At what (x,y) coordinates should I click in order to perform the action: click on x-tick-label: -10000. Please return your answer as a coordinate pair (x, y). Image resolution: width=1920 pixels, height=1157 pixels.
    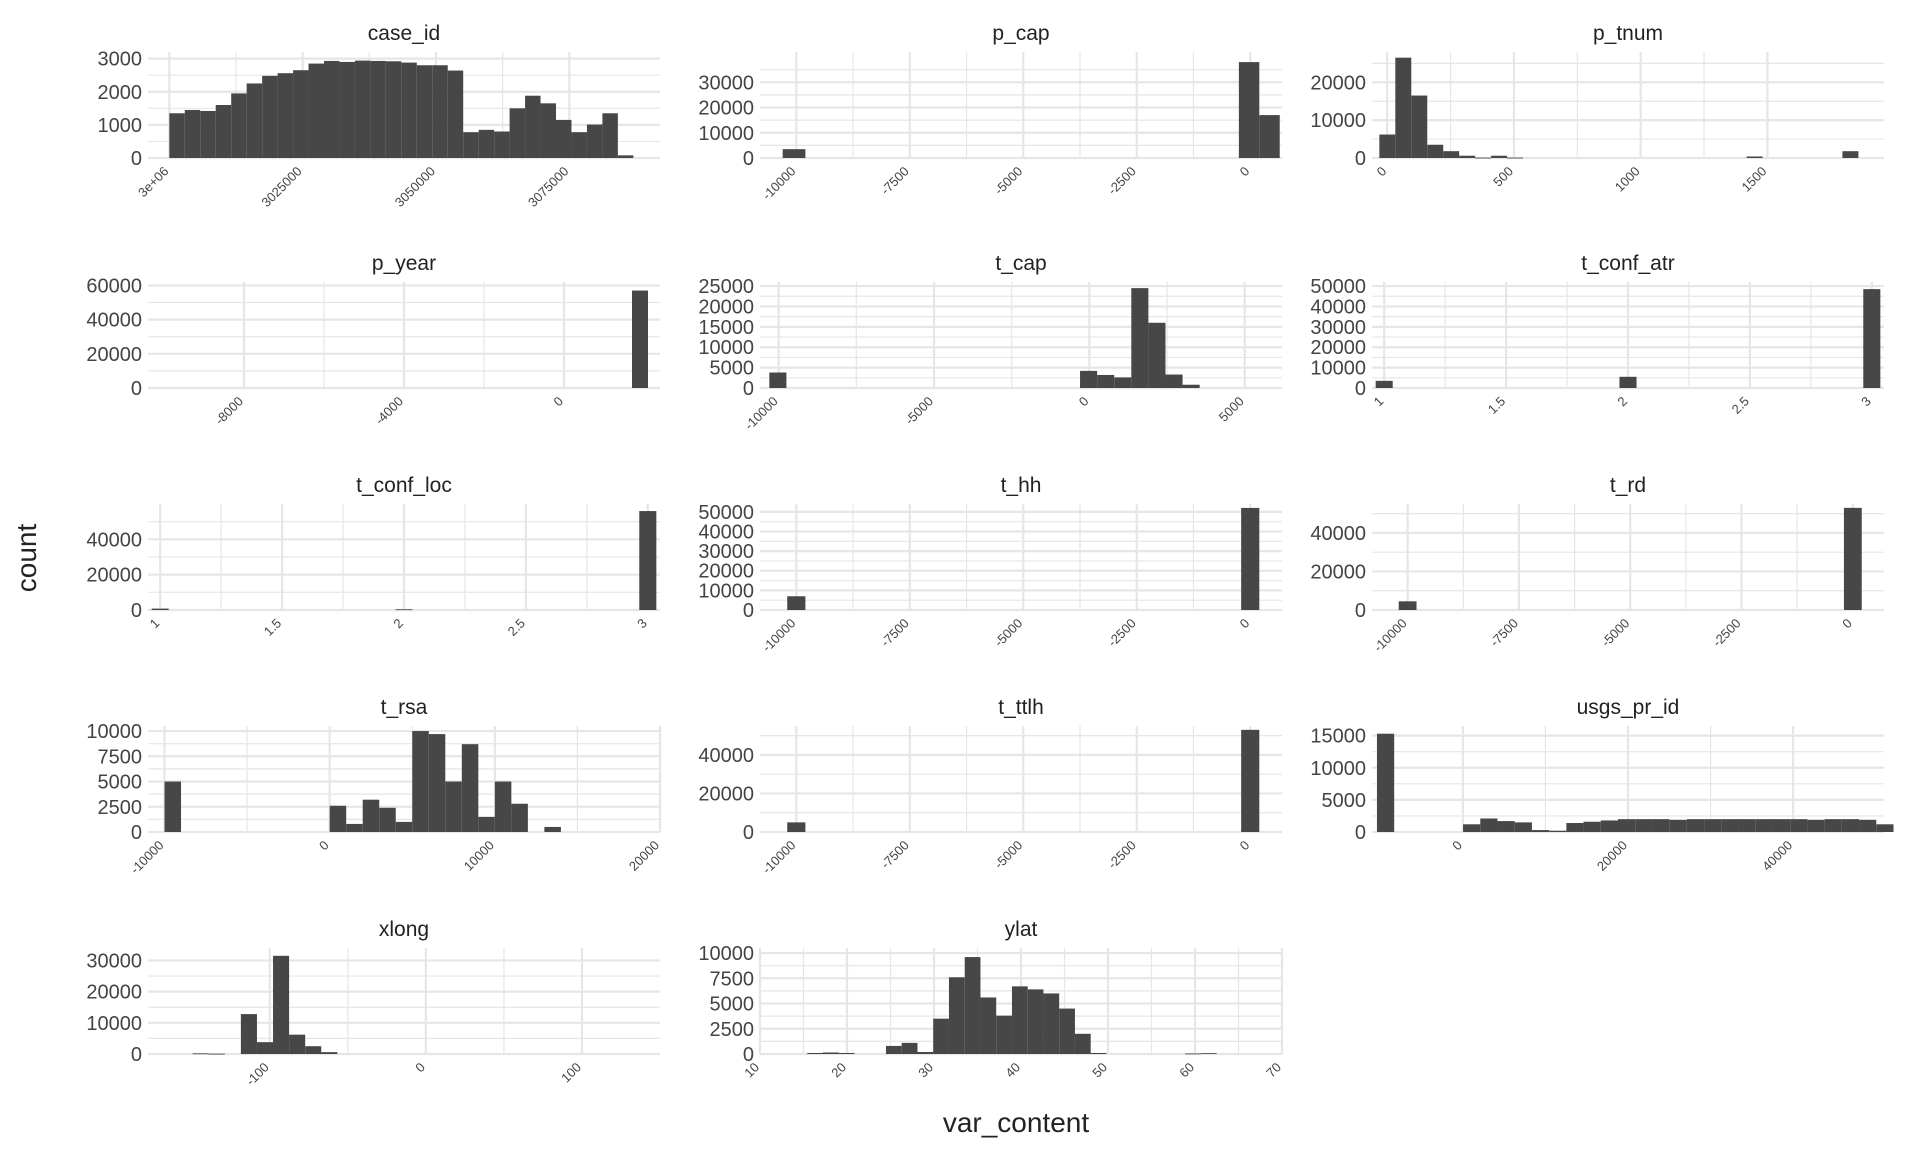
    Looking at the image, I should click on (1390, 635).